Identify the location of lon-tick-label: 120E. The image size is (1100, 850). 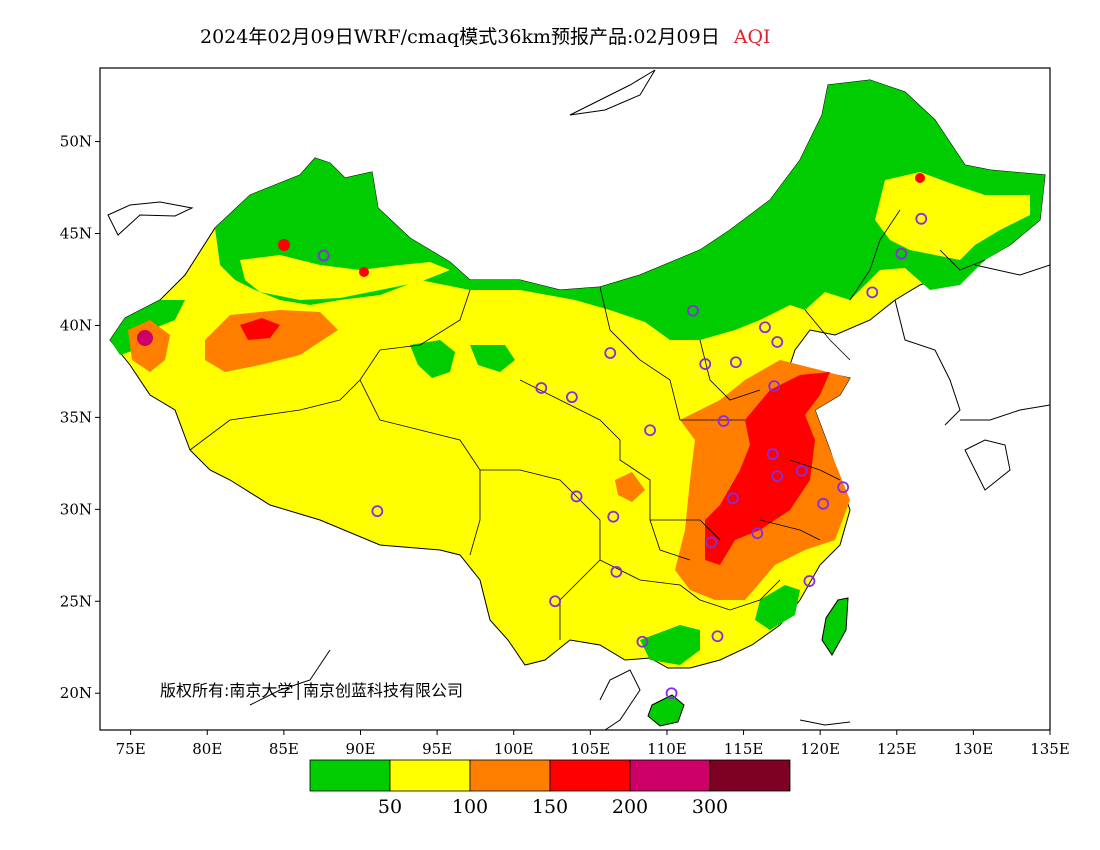
(820, 749).